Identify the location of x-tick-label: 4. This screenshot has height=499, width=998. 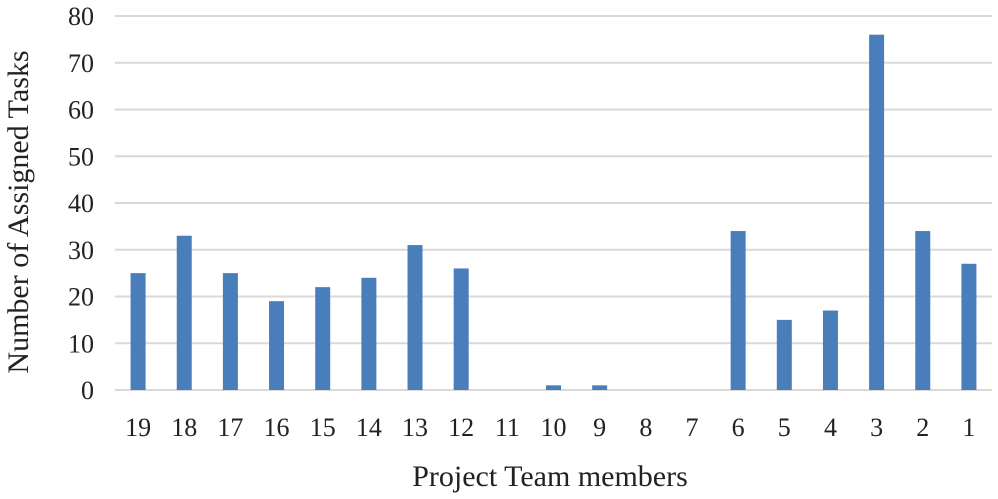
(830, 427).